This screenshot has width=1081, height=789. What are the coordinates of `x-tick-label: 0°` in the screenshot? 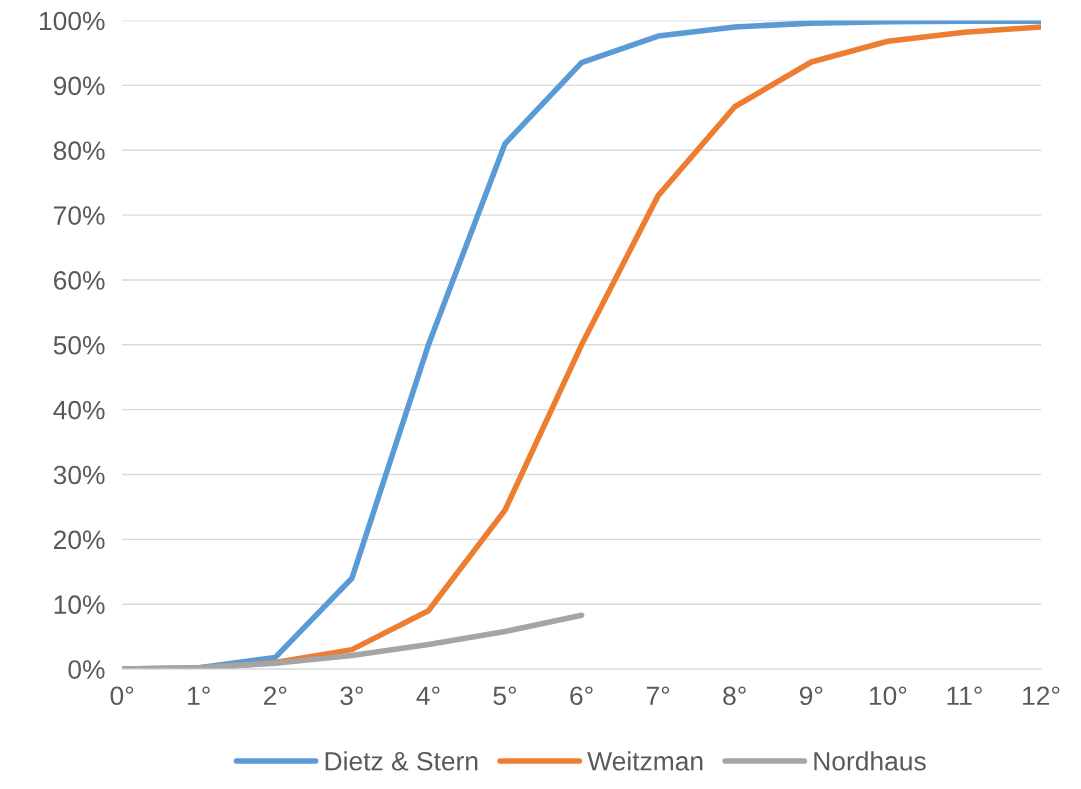 It's located at (122, 696).